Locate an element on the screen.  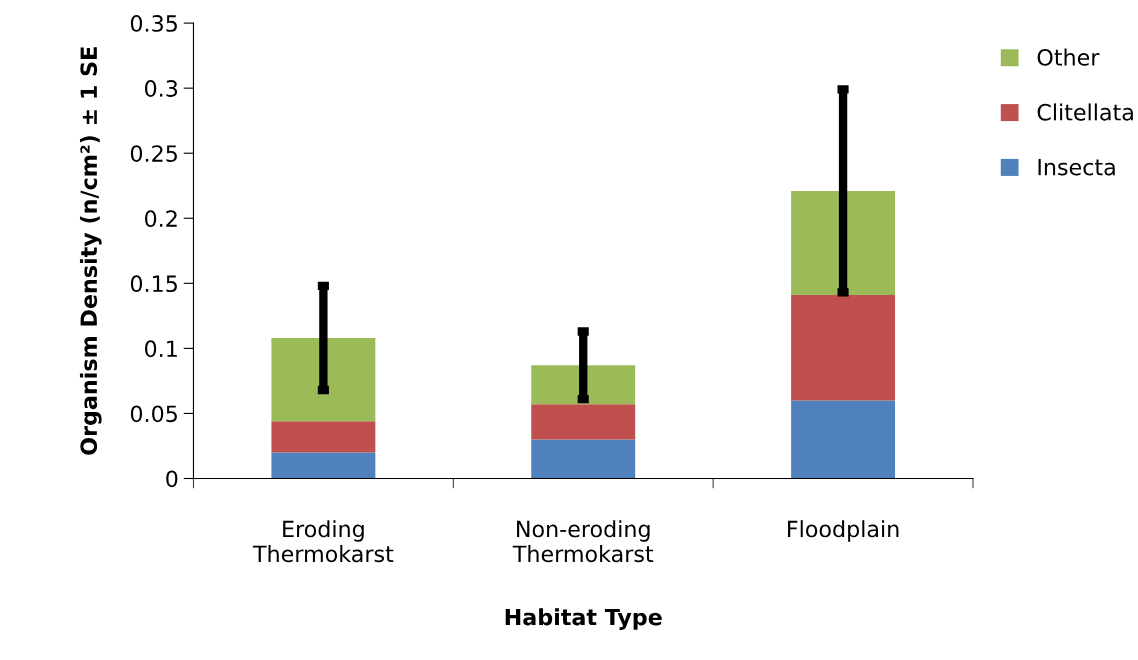
y-axis-title: Organism Density (n/cm²) ± 1 SE is located at coordinates (90, 251).